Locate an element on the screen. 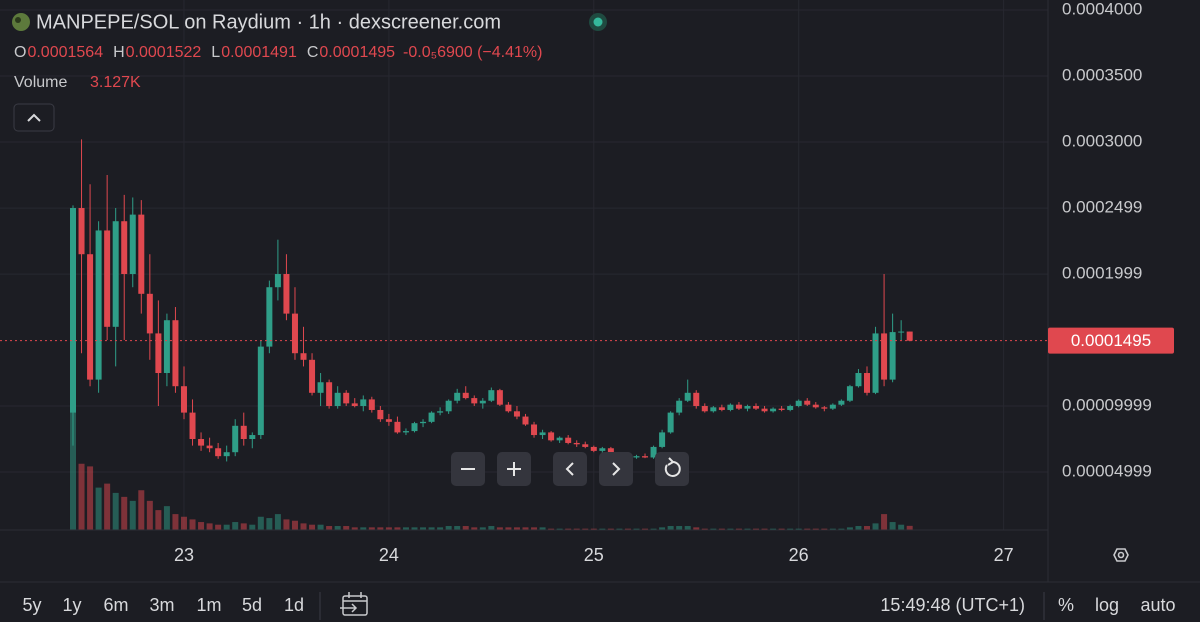  range-button: 1y is located at coordinates (71, 605).